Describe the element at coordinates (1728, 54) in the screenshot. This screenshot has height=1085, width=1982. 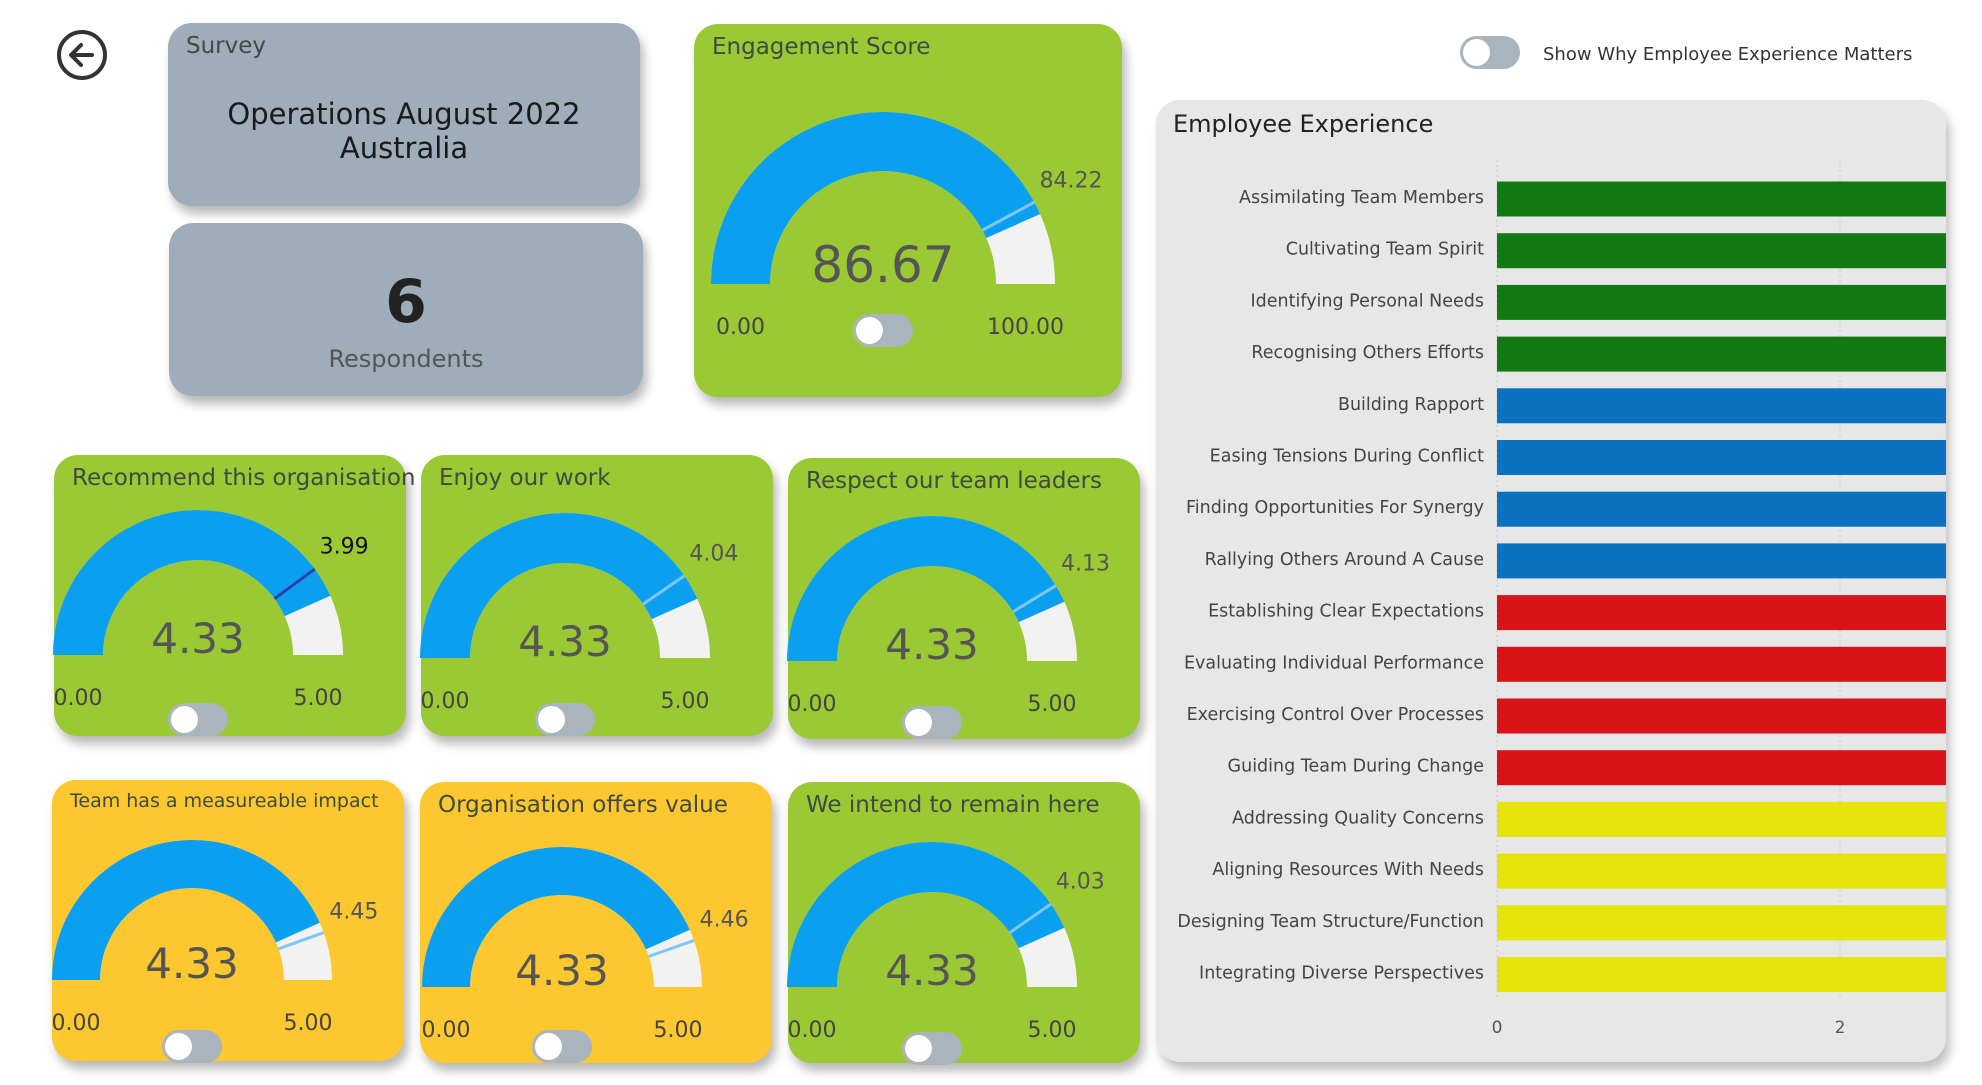
I see `show-why-label: Show Why Employee Experience Matters` at that location.